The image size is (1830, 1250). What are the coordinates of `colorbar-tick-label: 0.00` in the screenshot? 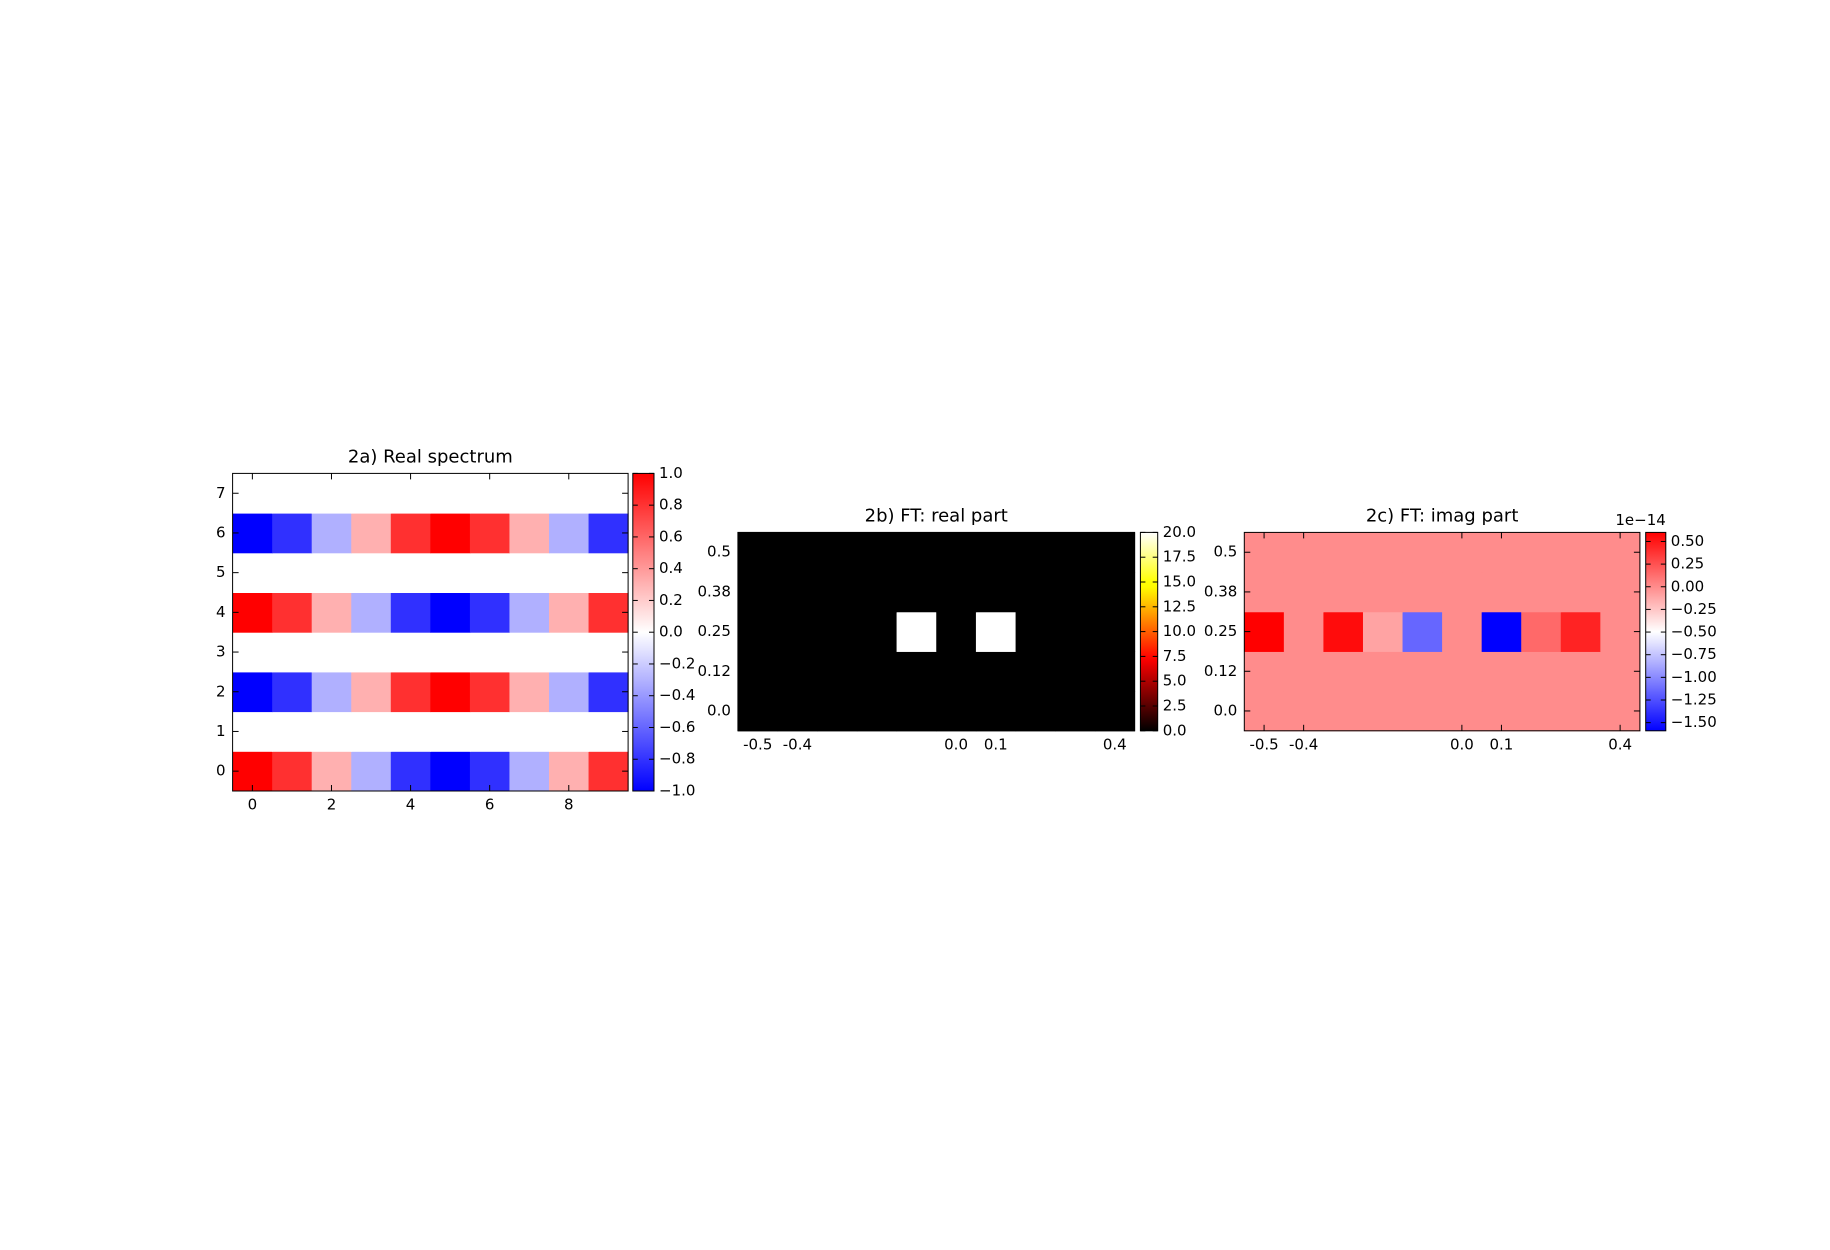 It's located at (1687, 586).